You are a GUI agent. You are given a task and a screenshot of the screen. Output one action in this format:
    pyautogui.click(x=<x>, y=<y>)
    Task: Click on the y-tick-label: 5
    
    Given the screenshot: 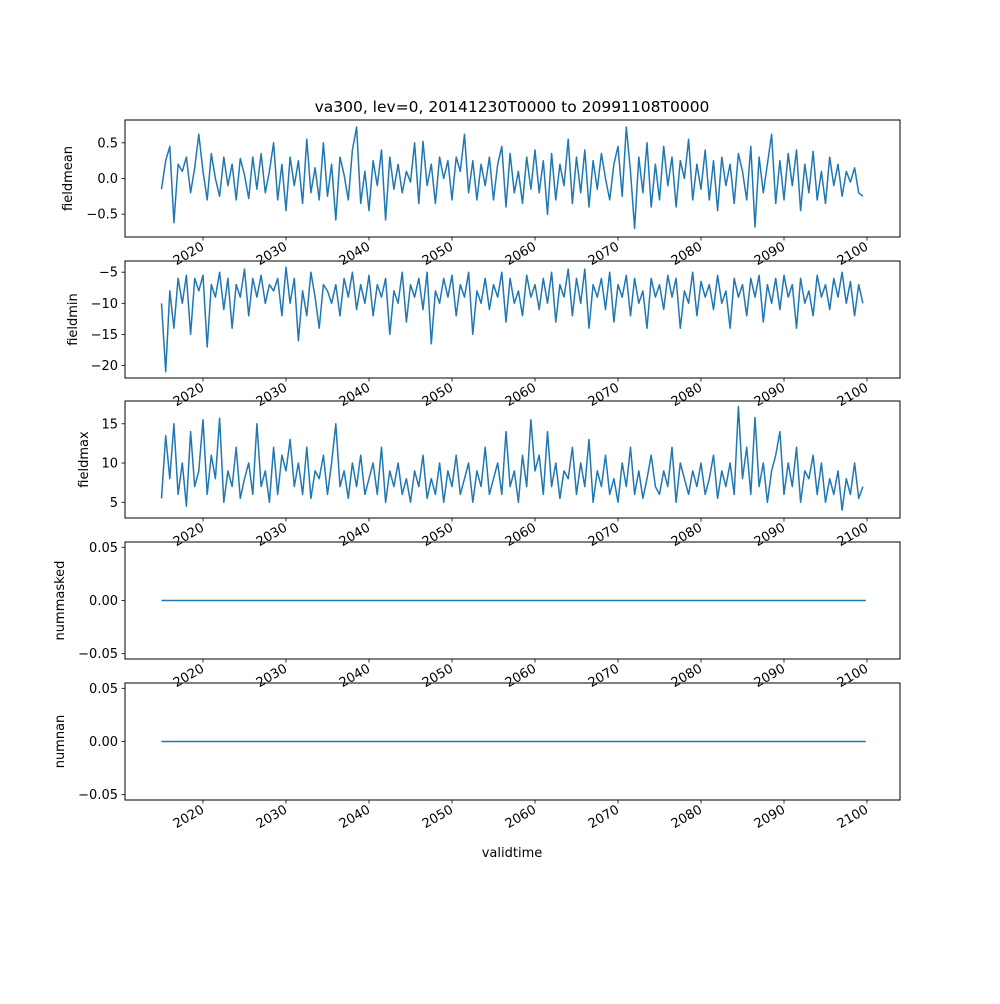 What is the action you would take?
    pyautogui.click(x=114, y=503)
    